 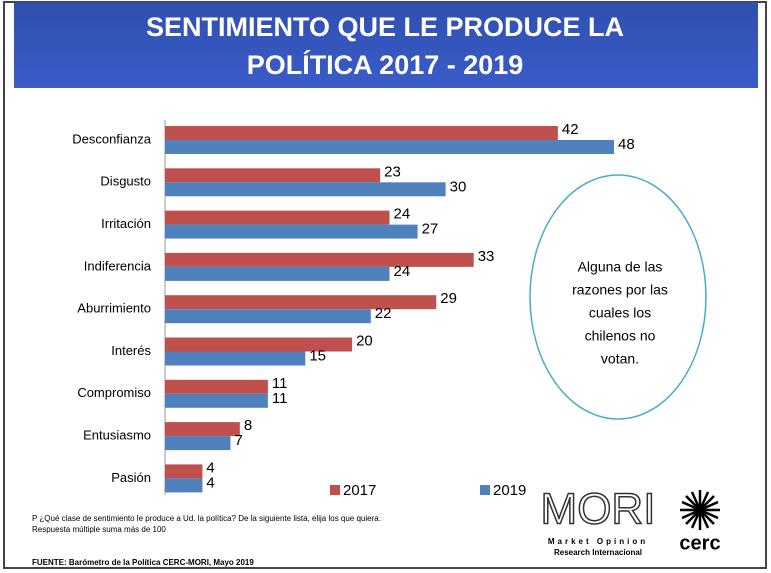 I want to click on y-tick-label: Entusiasmo, so click(x=117, y=435).